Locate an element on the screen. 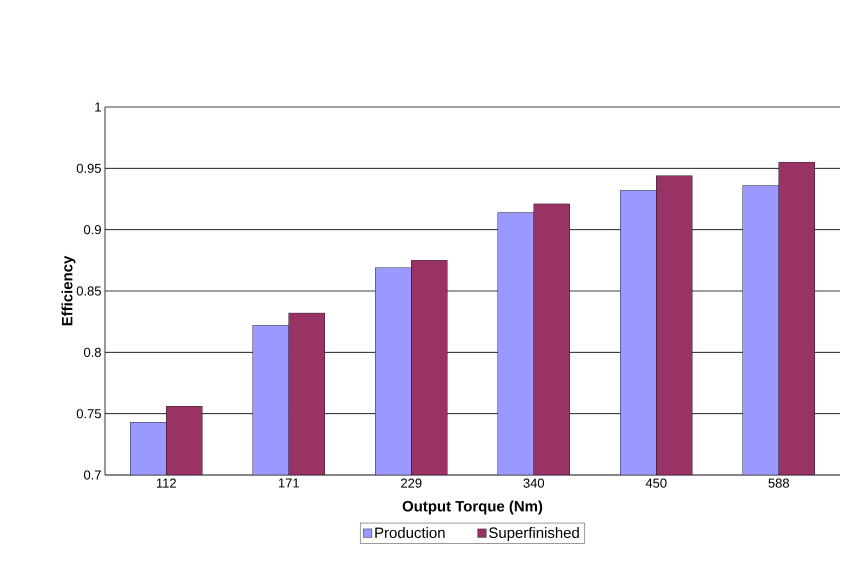 The height and width of the screenshot is (579, 848). x-tick-label: 340 is located at coordinates (533, 483).